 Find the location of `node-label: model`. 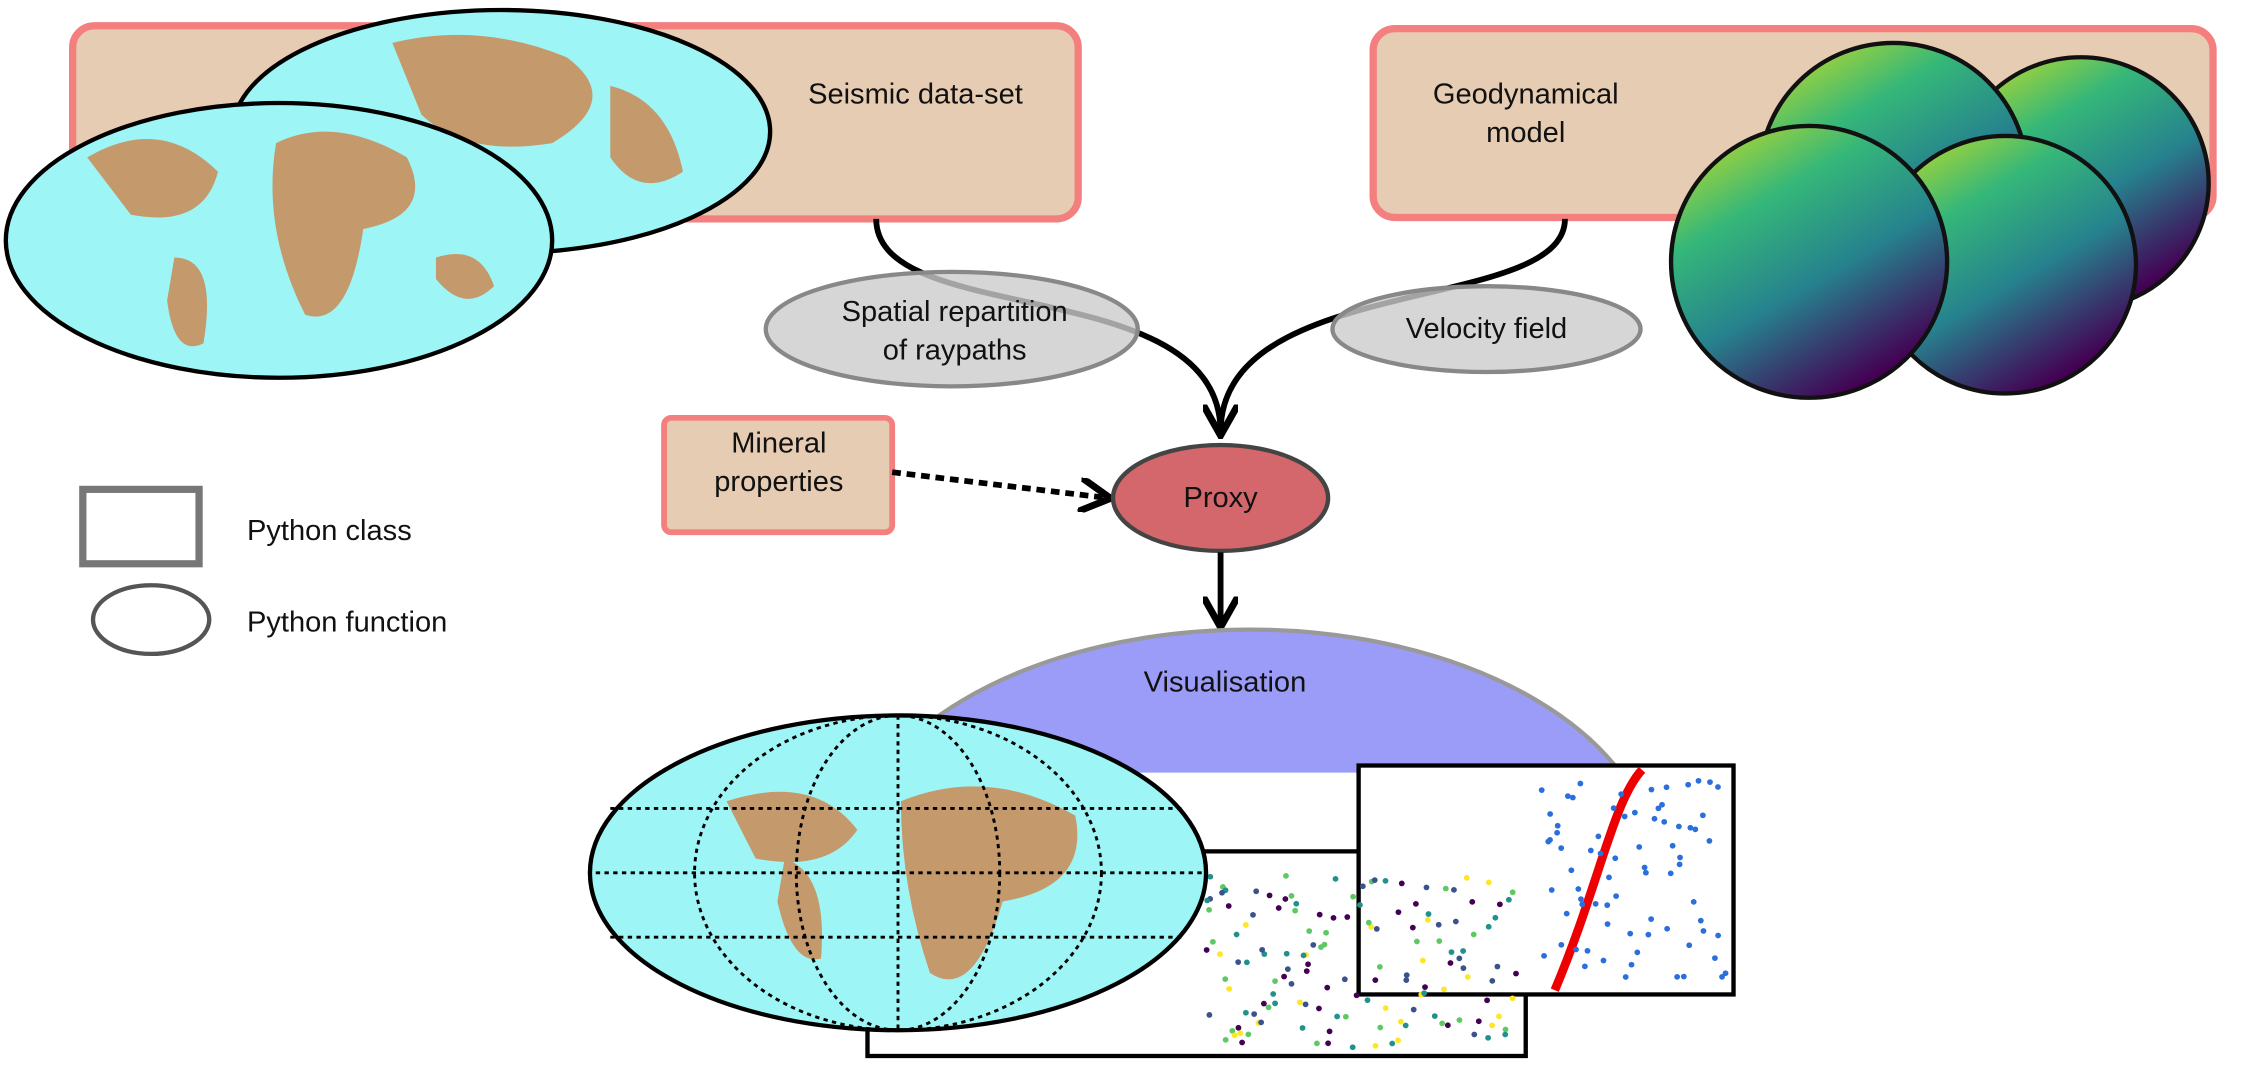

node-label: model is located at coordinates (1525, 133).